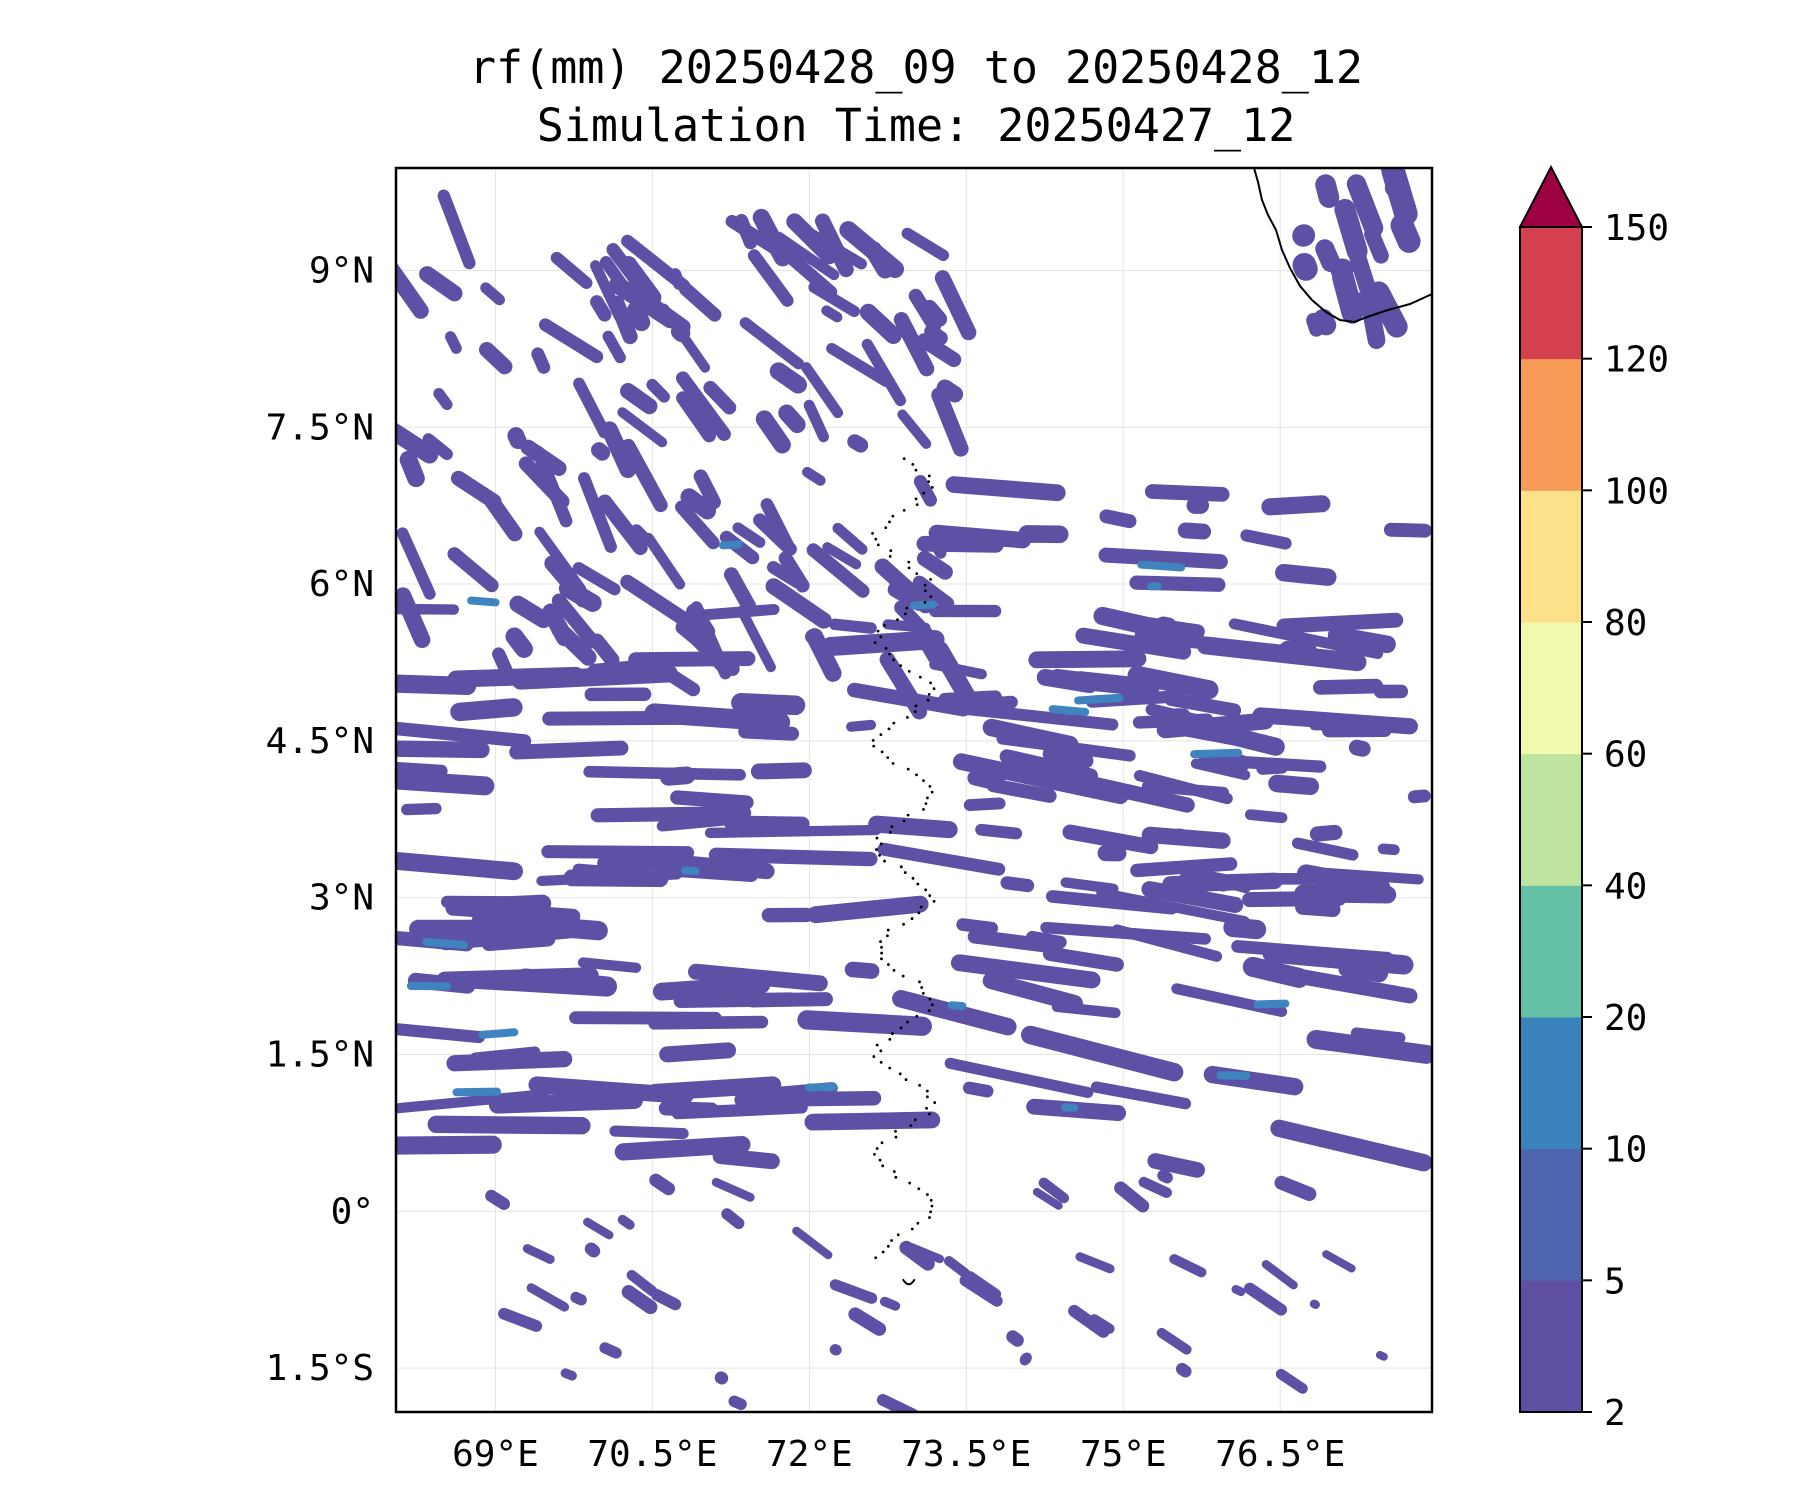 This screenshot has height=1500, width=1800. Describe the element at coordinates (809, 1454) in the screenshot. I see `x-tick-label: 72°E` at that location.